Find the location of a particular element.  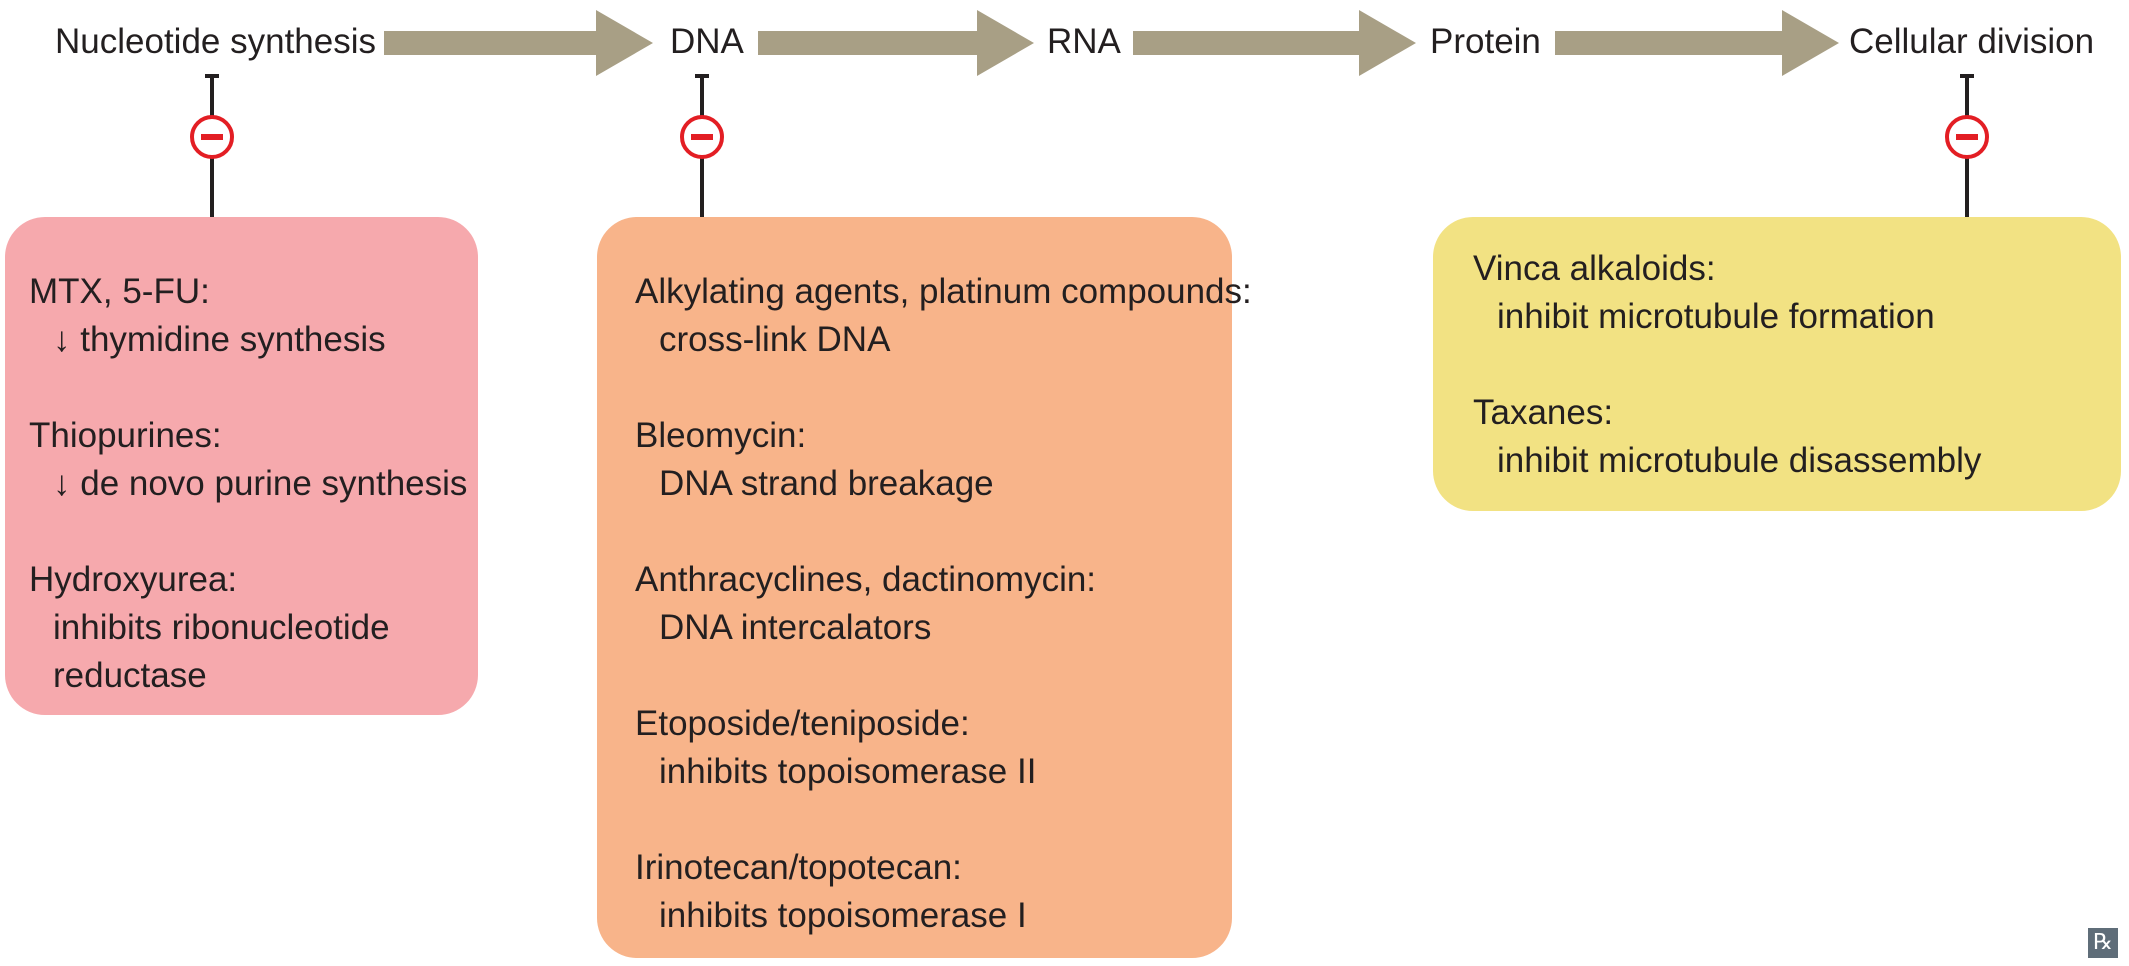

drug-mechanism: inhibit microtubule formation is located at coordinates (1716, 316).